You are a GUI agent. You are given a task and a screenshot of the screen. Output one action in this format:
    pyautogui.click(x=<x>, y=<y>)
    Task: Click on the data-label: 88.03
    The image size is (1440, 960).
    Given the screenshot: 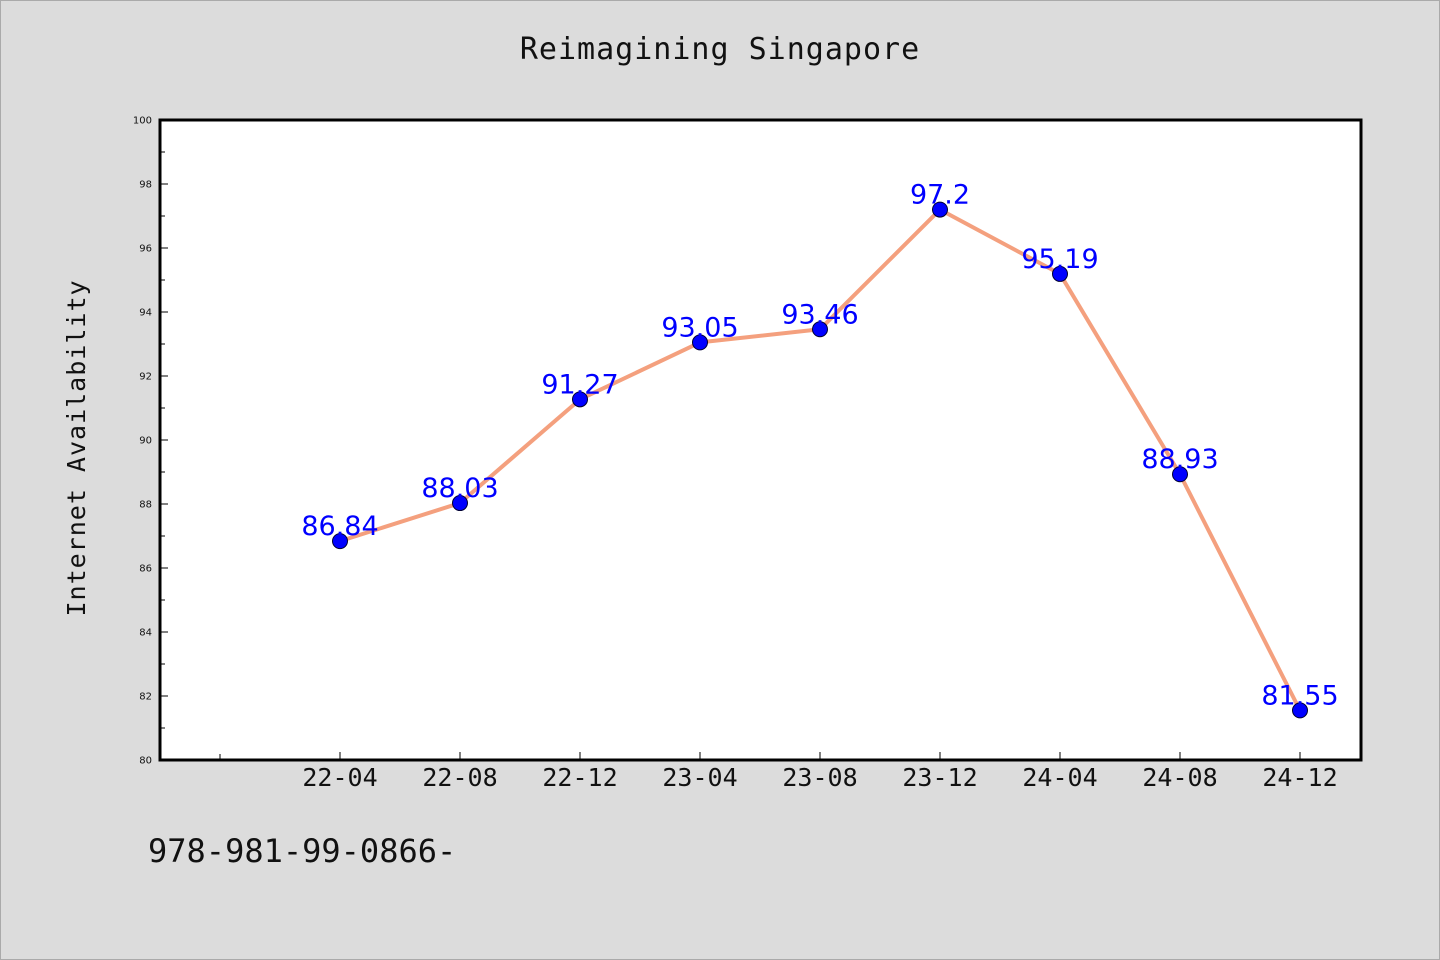 What is the action you would take?
    pyautogui.click(x=459, y=488)
    